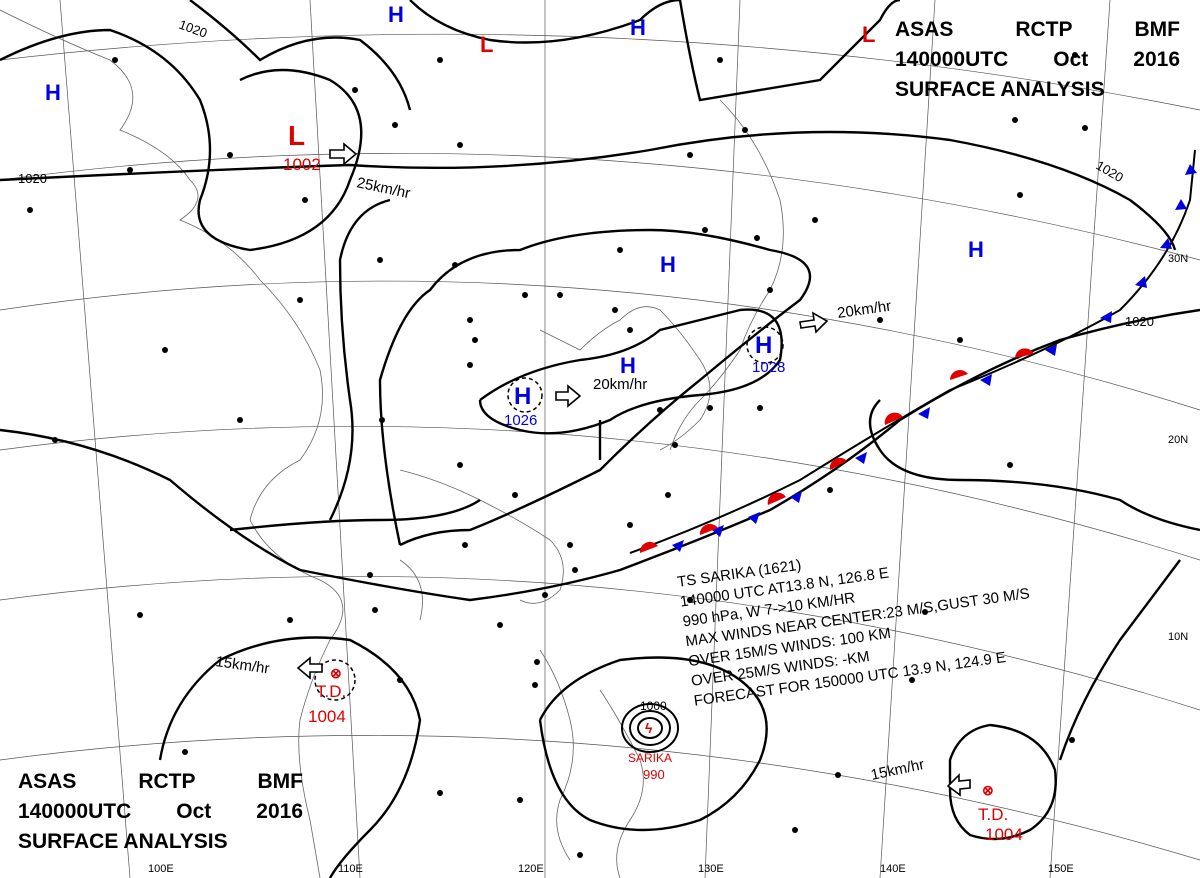 The image size is (1200, 878). Describe the element at coordinates (650, 758) in the screenshot. I see `typhoon-name: SARIKA` at that location.